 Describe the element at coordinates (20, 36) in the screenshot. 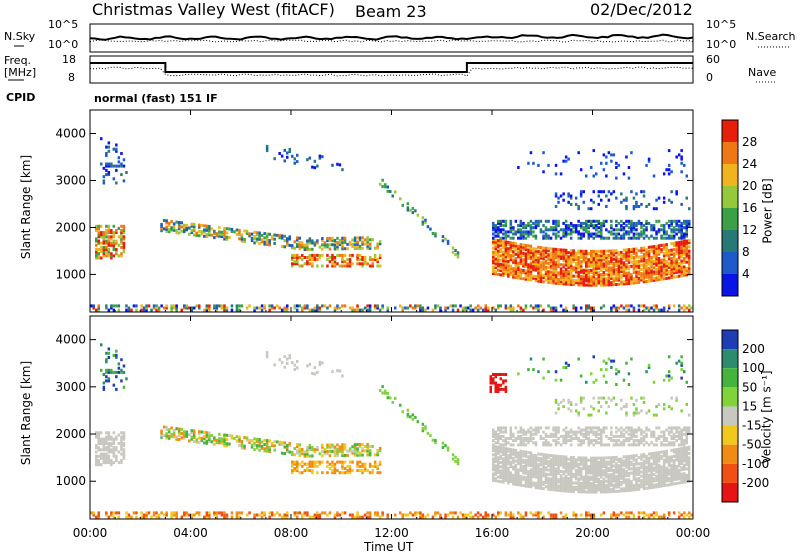

I see `nsky-label: N.Sky` at that location.